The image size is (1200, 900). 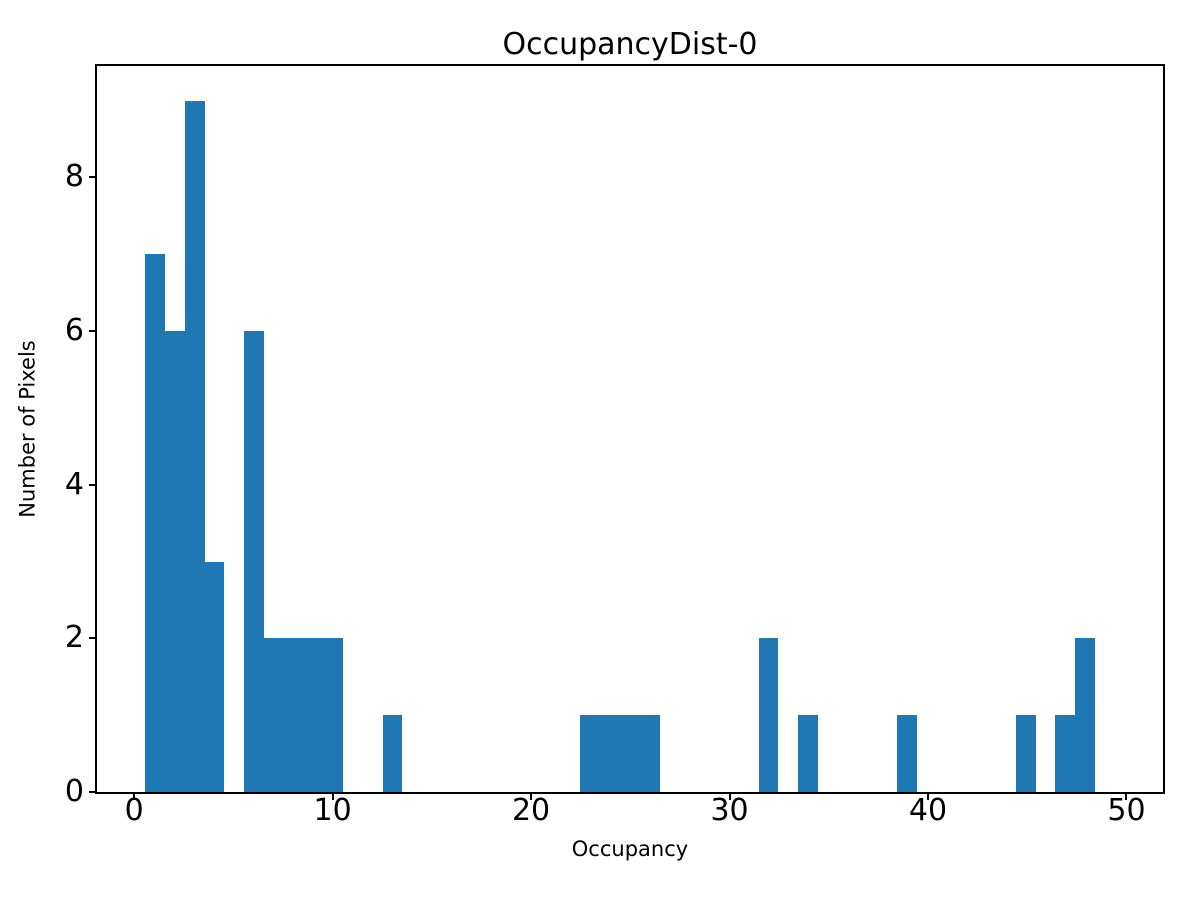 I want to click on x-tick-label: 0, so click(x=134, y=810).